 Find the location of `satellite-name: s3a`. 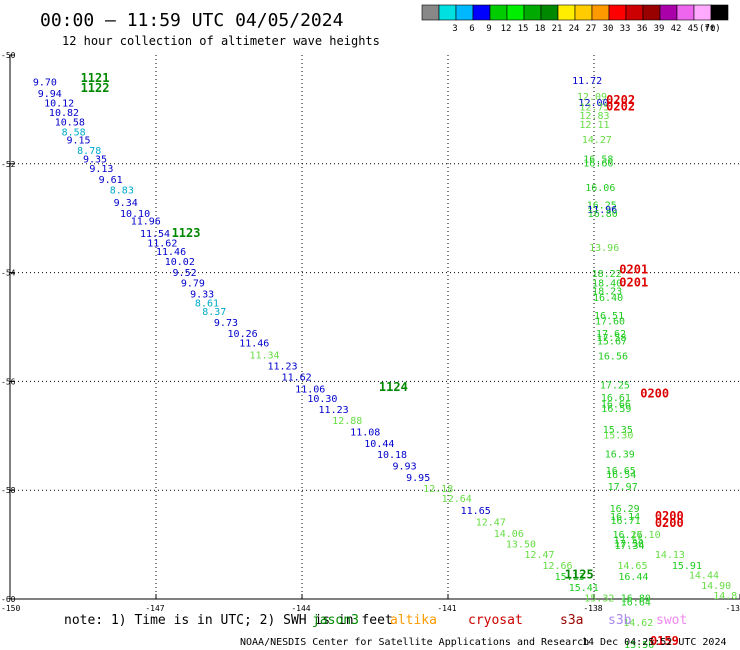

satellite-name: s3a is located at coordinates (571, 620).